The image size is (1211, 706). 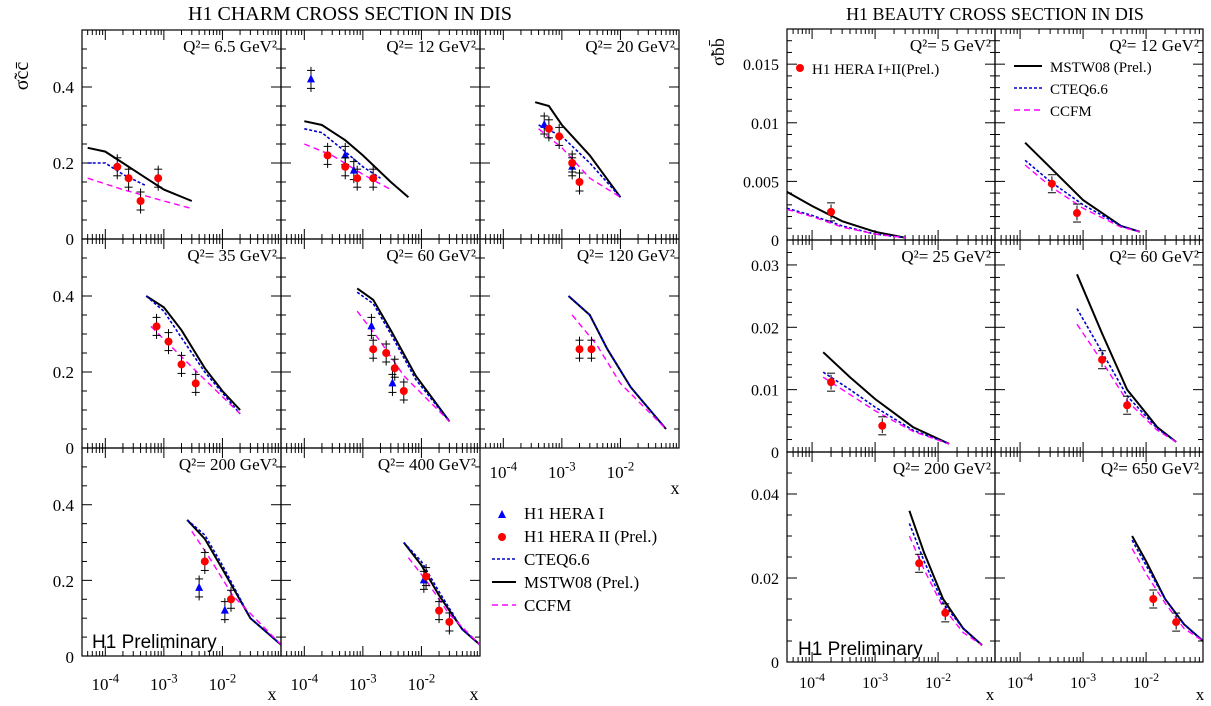 What do you see at coordinates (1154, 256) in the screenshot?
I see `panel-q2-label-b3: Q²= 60 GeV²` at bounding box center [1154, 256].